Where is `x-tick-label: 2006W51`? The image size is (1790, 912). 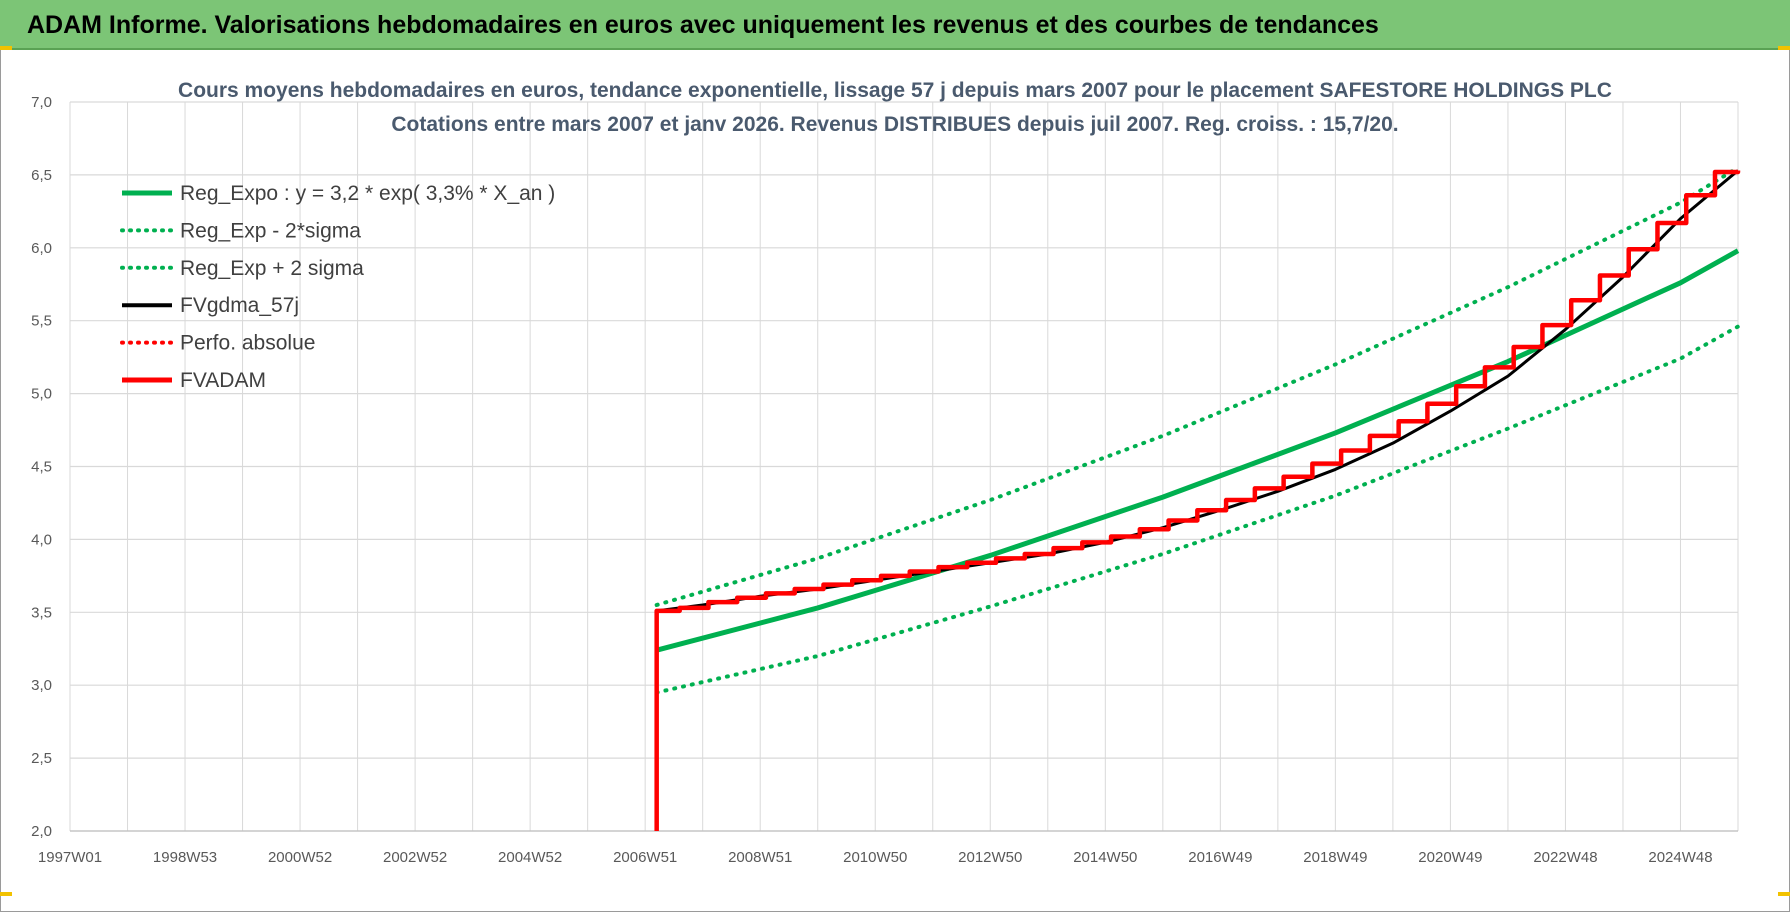 x-tick-label: 2006W51 is located at coordinates (645, 857).